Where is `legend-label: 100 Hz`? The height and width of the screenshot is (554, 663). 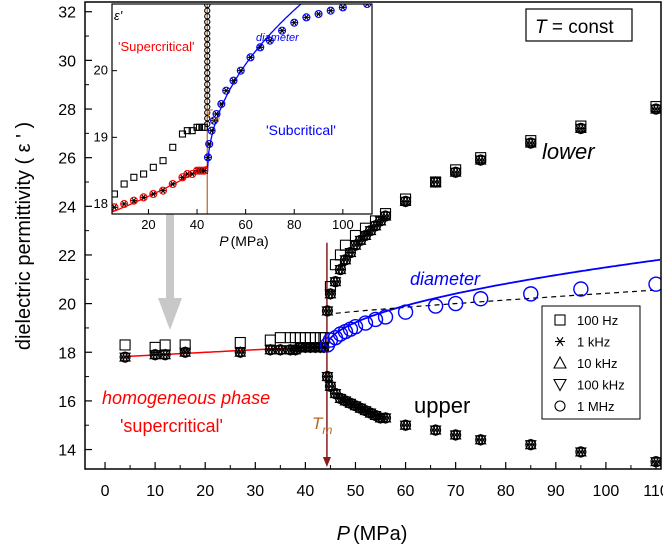
legend-label: 100 Hz is located at coordinates (597, 320).